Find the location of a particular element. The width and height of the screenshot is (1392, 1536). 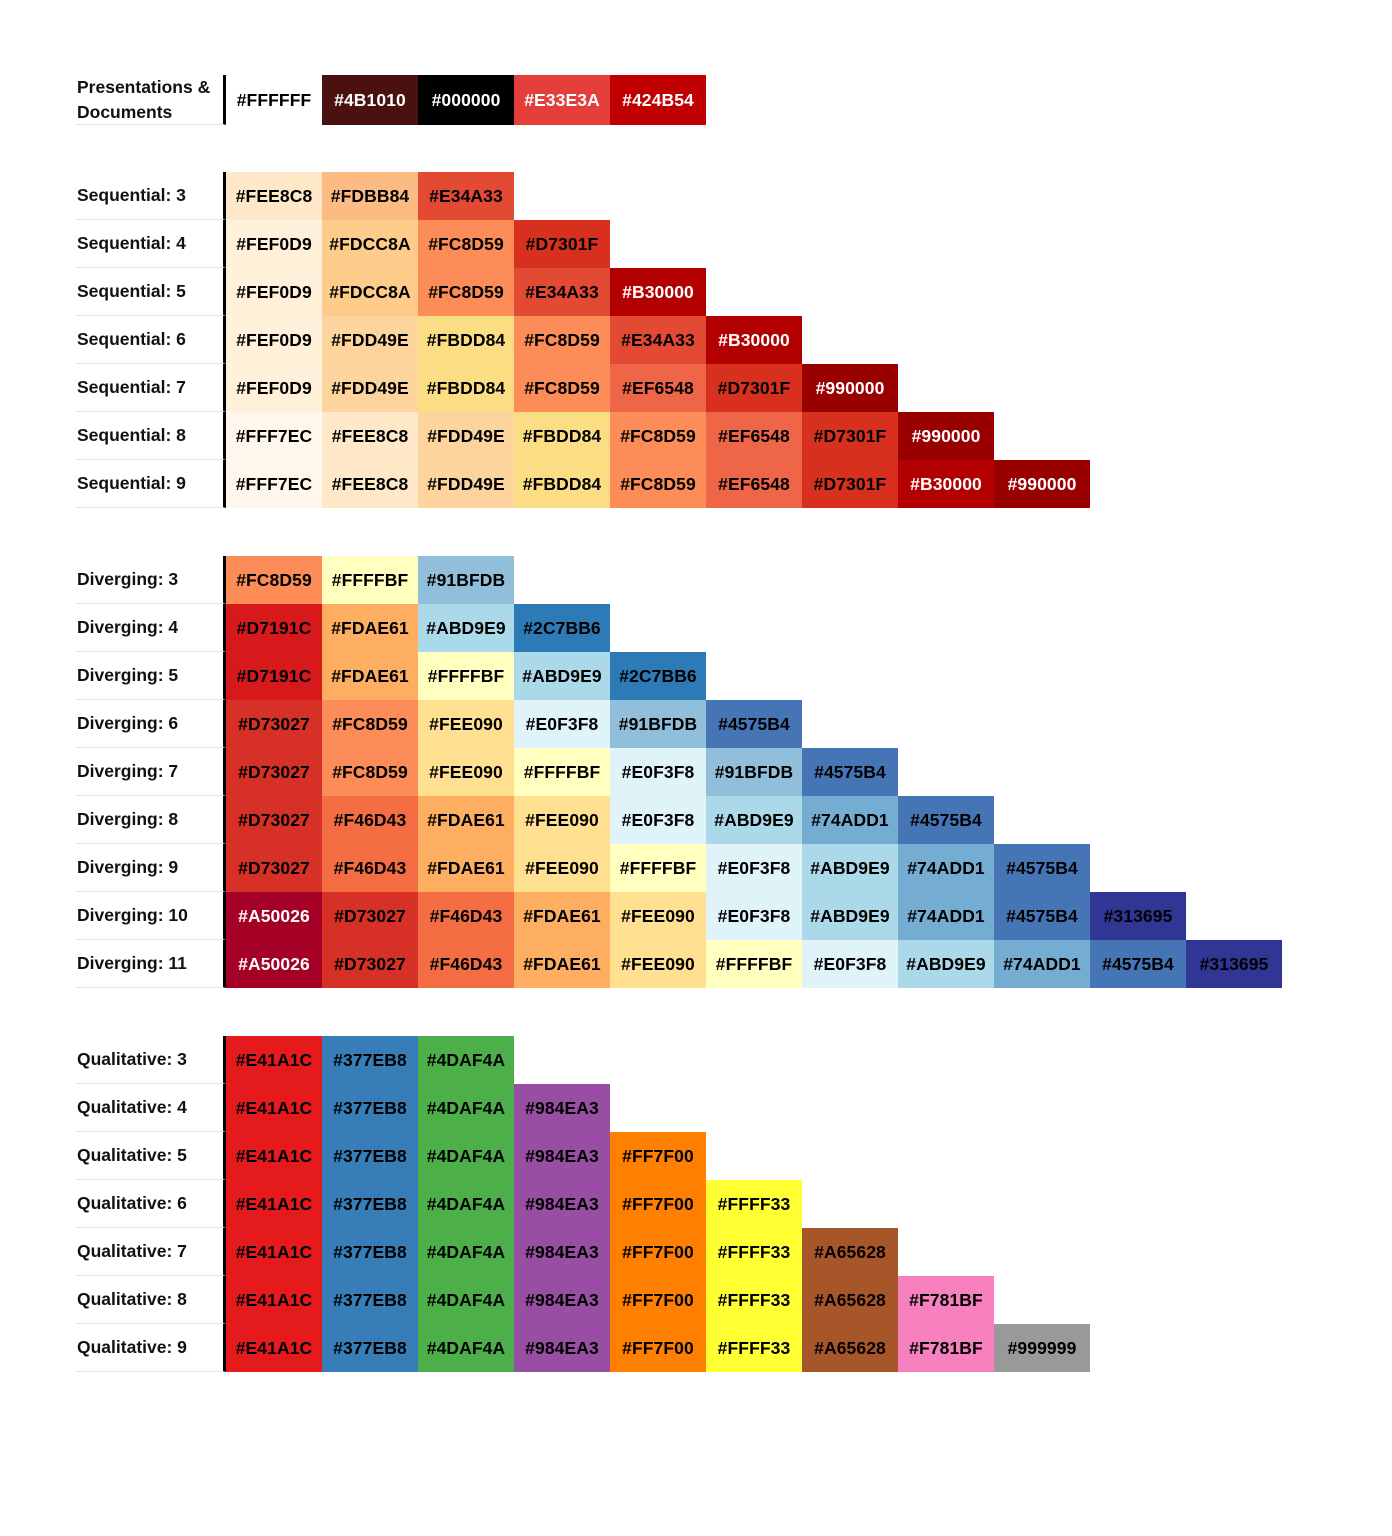

palette-row-label: Sequential: 9 is located at coordinates (151, 484).